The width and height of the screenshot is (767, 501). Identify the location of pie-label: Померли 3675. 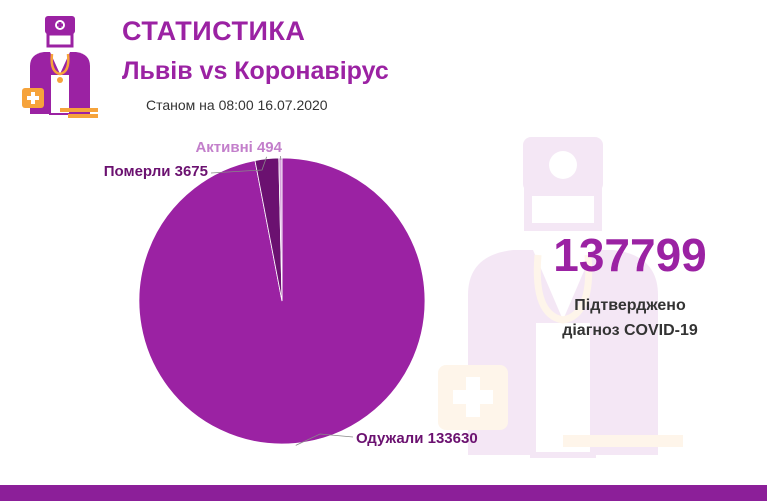
(156, 171).